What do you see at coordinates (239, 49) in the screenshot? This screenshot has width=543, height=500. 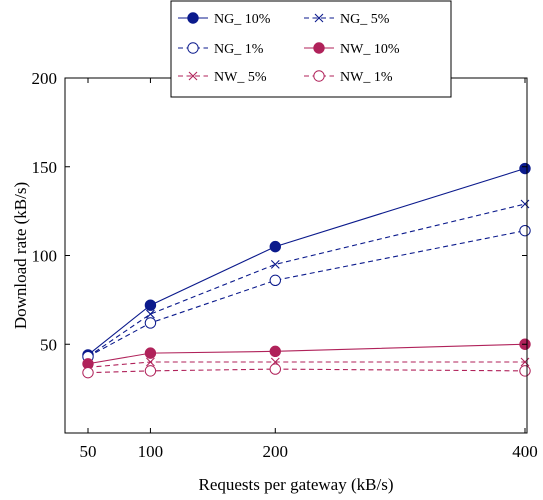 I see `legend-label: NG_ 1%` at bounding box center [239, 49].